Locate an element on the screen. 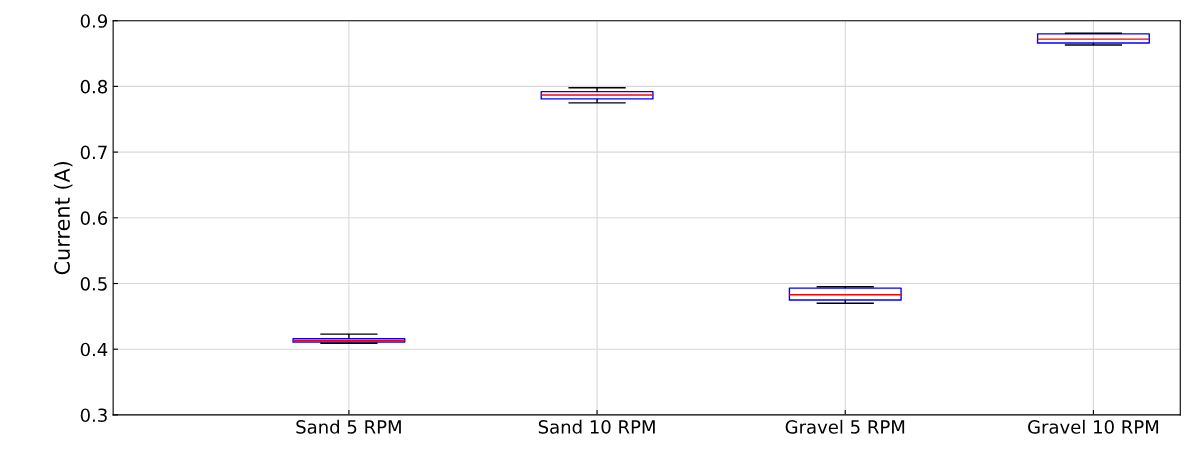 The image size is (1191, 460). y-tick-label: 0.8 is located at coordinates (94, 86).